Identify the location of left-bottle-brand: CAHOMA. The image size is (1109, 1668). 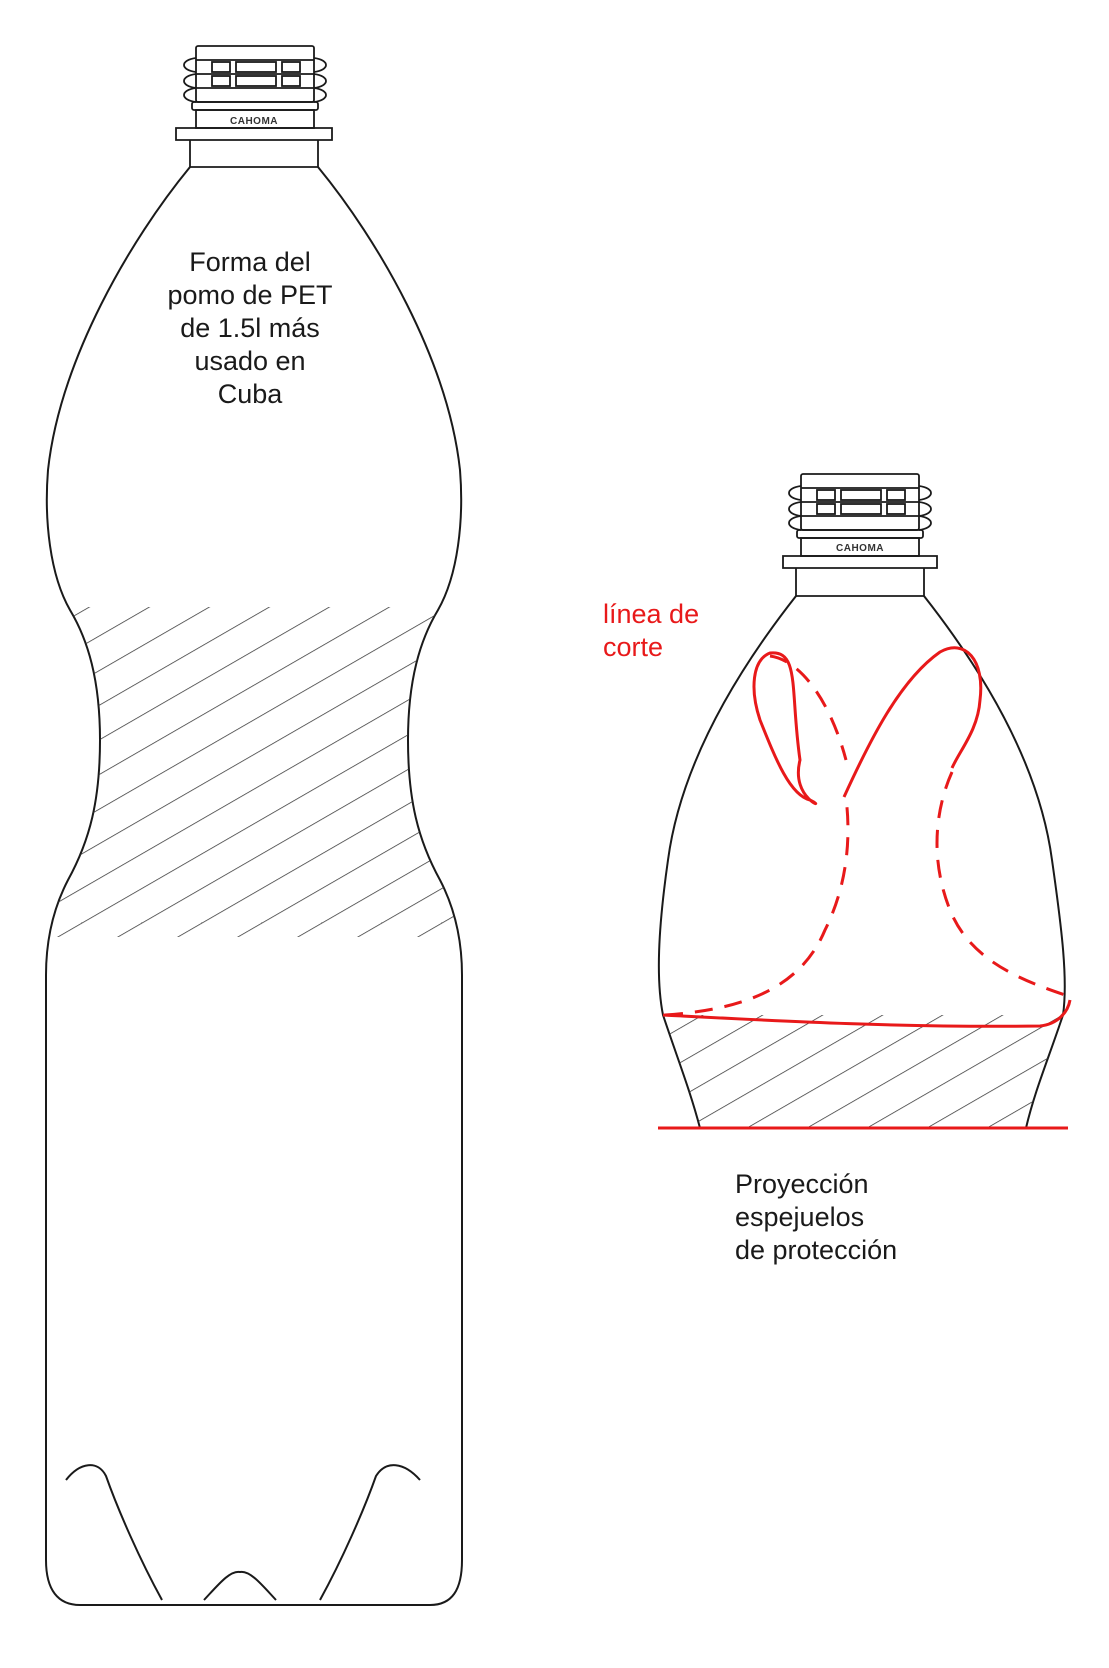
(254, 121).